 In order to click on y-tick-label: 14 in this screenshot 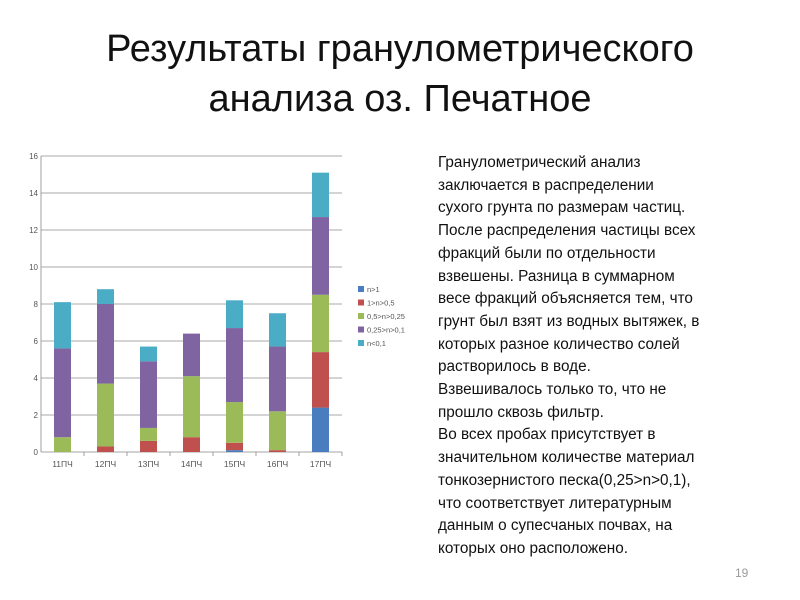, I will do `click(33, 193)`.